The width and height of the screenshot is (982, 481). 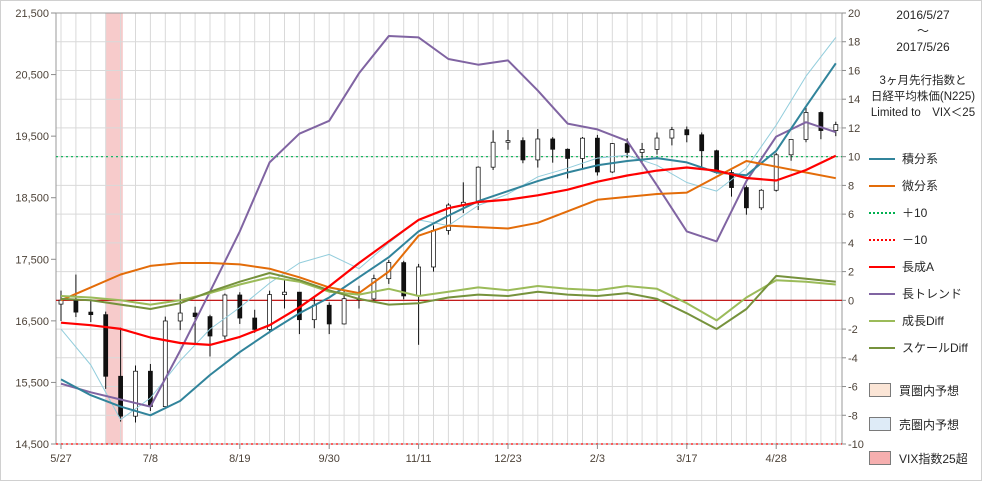 I want to click on axis-tick-label: 8/19, so click(x=239, y=459).